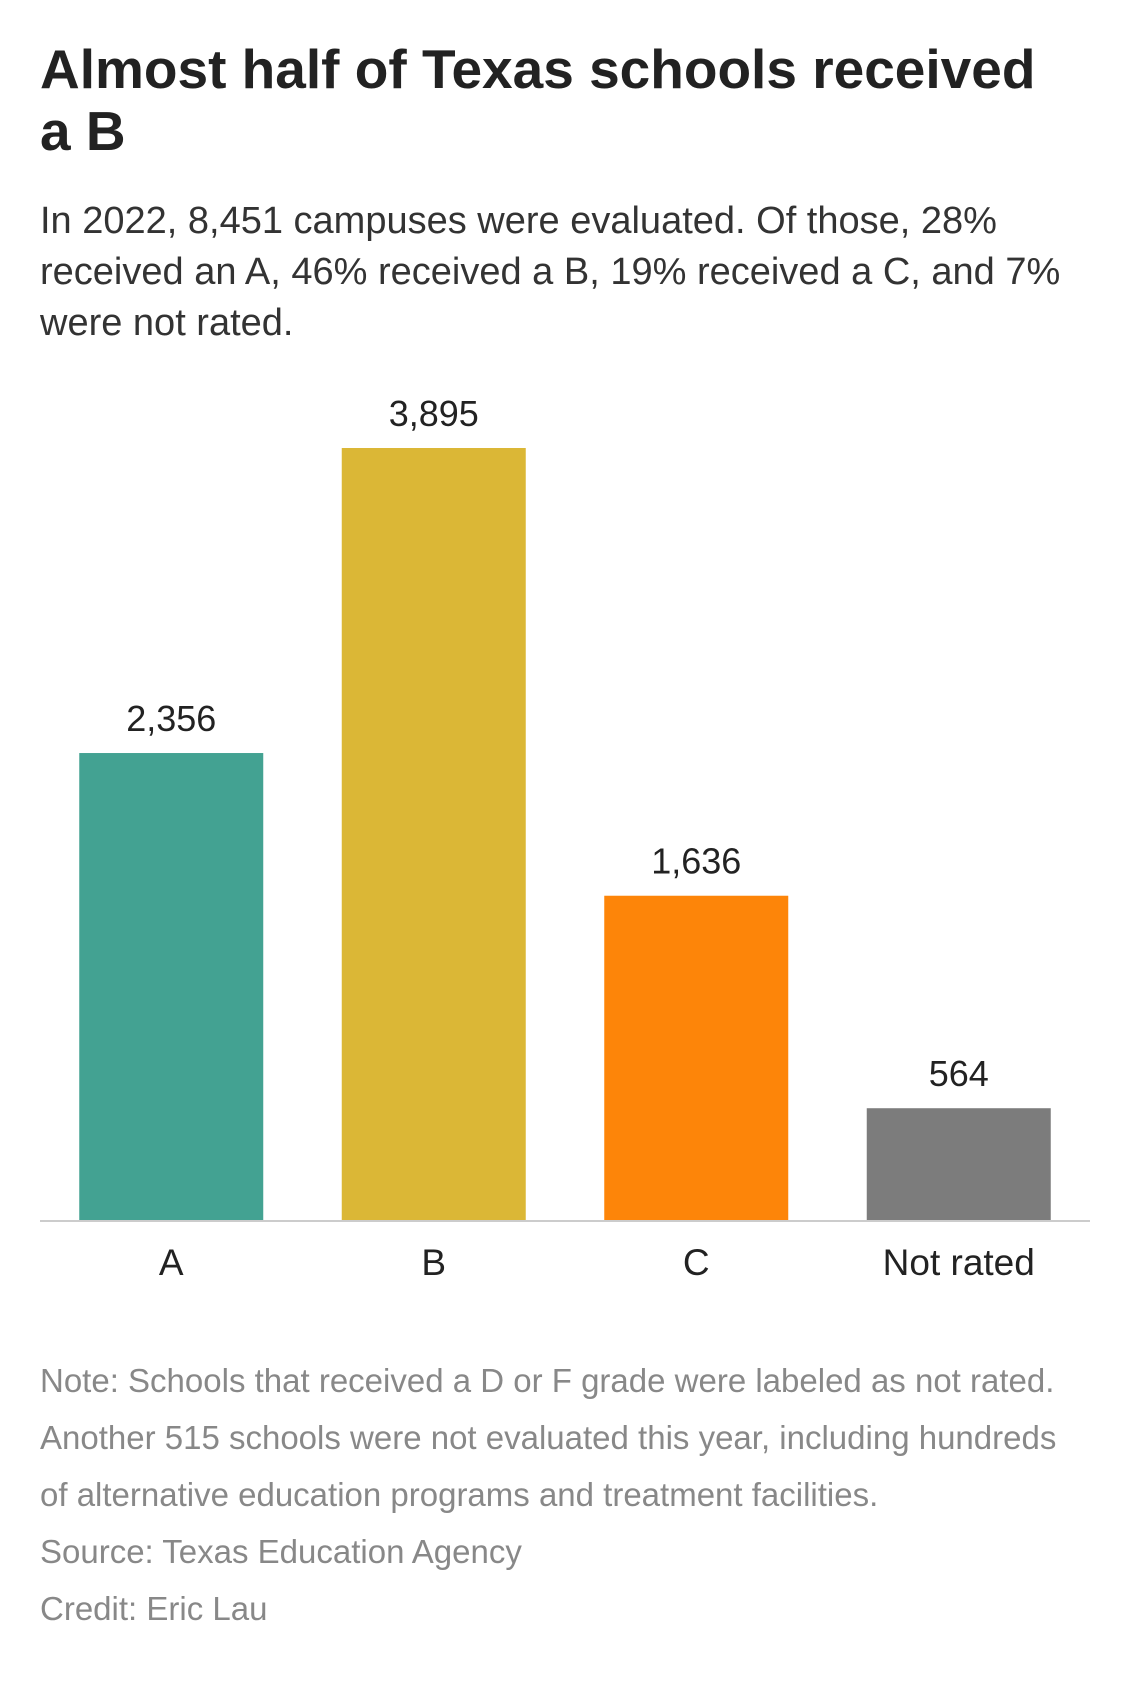  Describe the element at coordinates (433, 1262) in the screenshot. I see `category-label-b: B` at that location.